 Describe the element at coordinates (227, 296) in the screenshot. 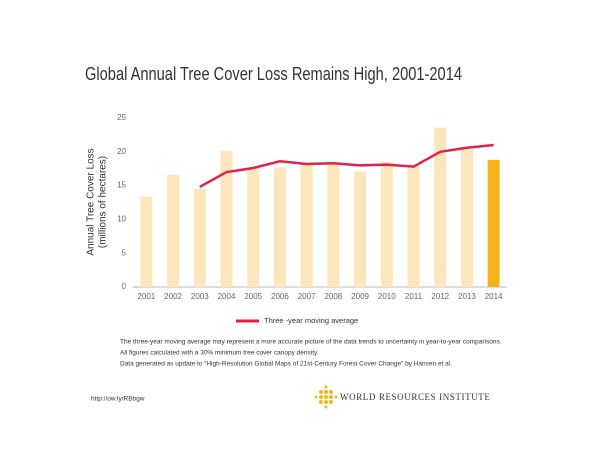

I see `x-tick-label: 2004` at that location.